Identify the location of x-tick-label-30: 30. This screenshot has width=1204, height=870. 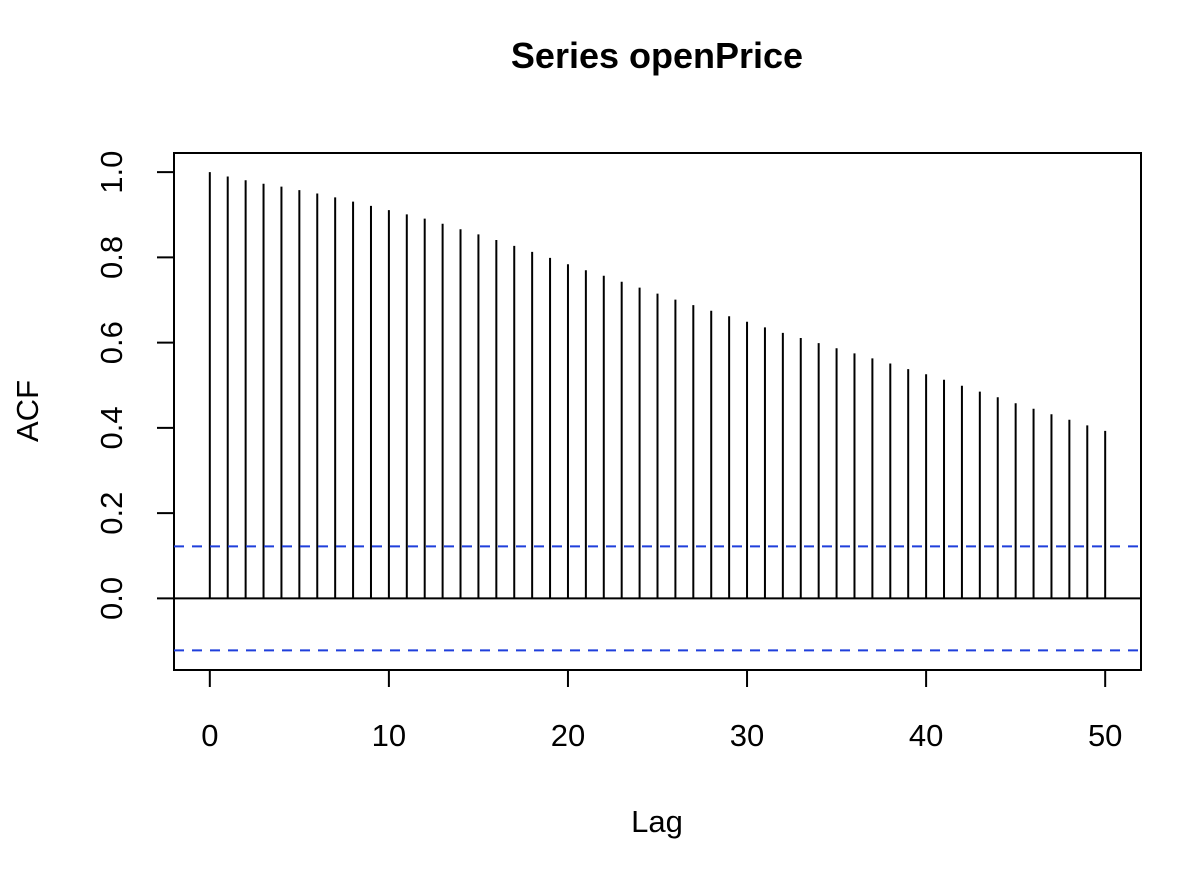
(747, 735).